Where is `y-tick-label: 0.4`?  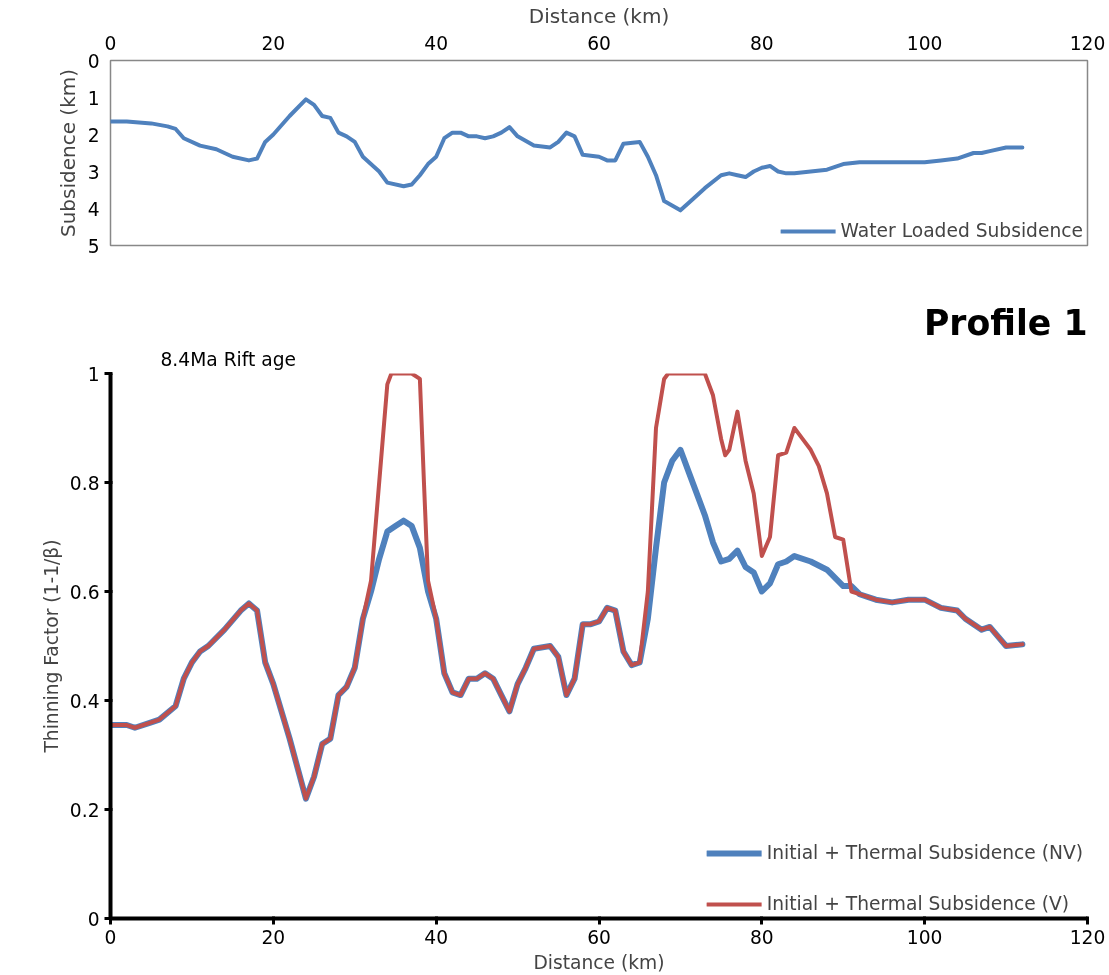
y-tick-label: 0.4 is located at coordinates (84, 701).